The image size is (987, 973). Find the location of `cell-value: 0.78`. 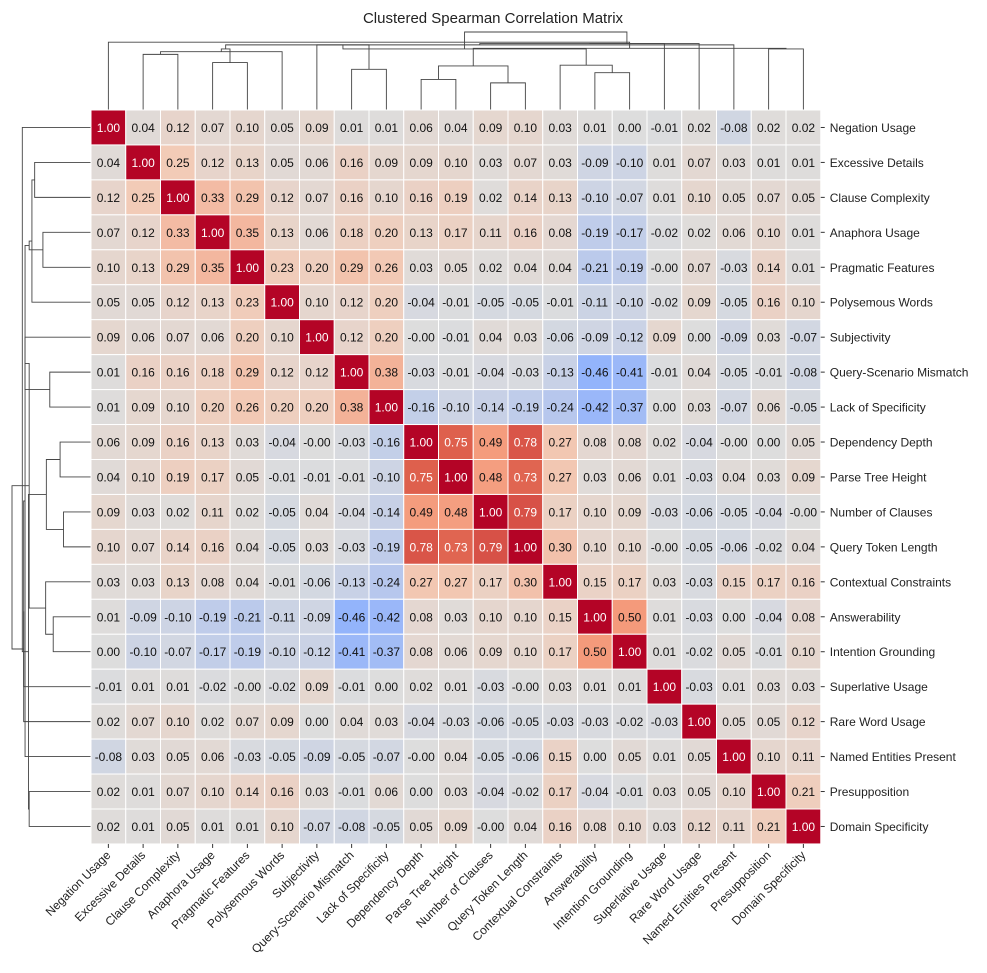

cell-value: 0.78 is located at coordinates (526, 443).